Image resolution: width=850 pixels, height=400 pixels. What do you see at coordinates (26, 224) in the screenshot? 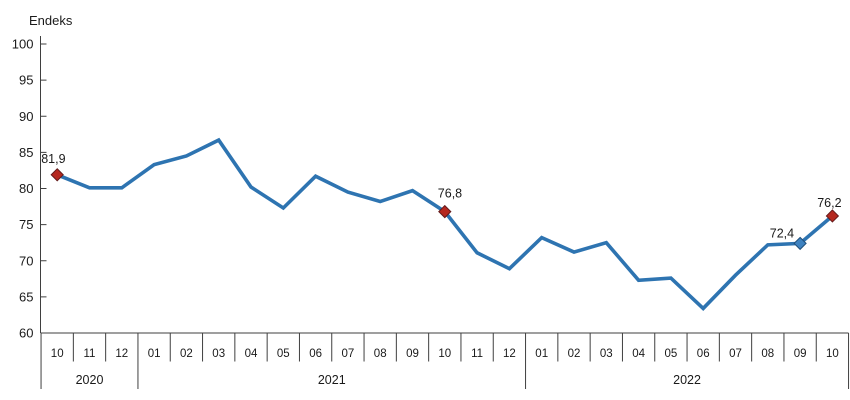
I see `y-tick-label: 75` at bounding box center [26, 224].